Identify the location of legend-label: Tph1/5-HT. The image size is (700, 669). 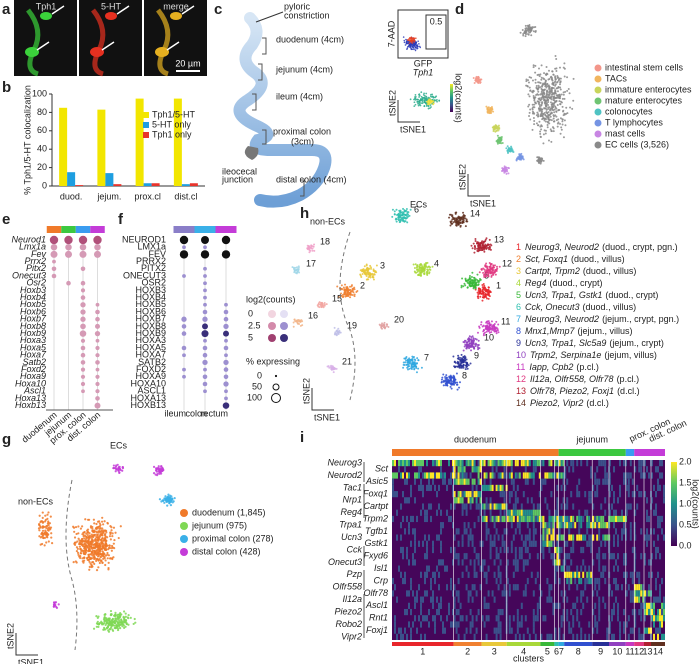
(174, 114).